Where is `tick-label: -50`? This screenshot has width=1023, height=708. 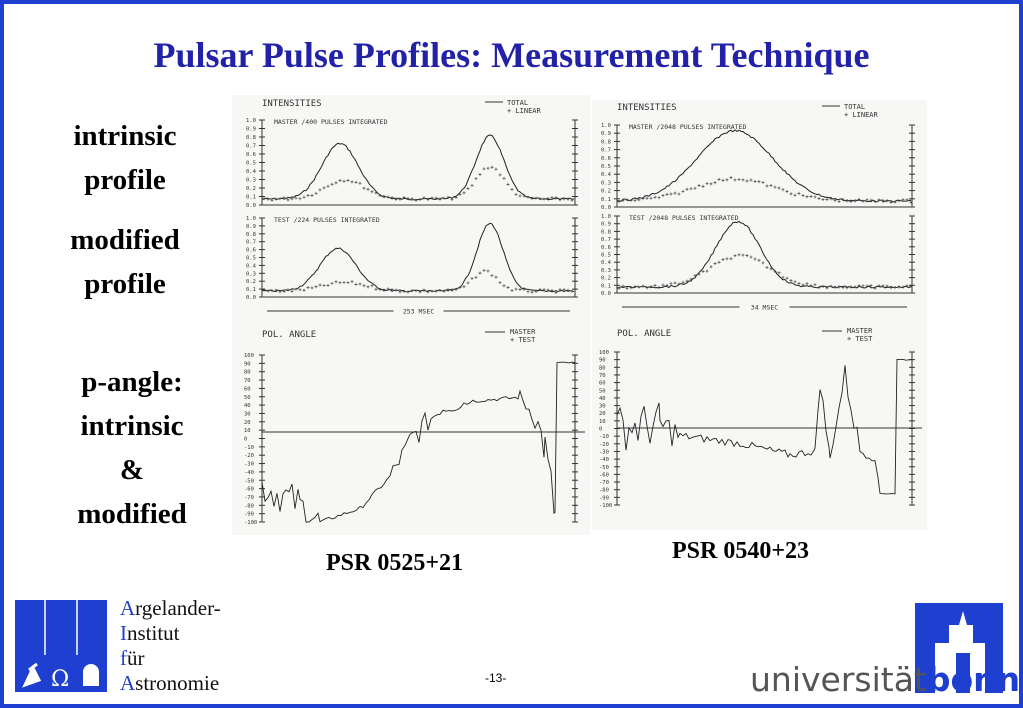 tick-label: -50 is located at coordinates (249, 481).